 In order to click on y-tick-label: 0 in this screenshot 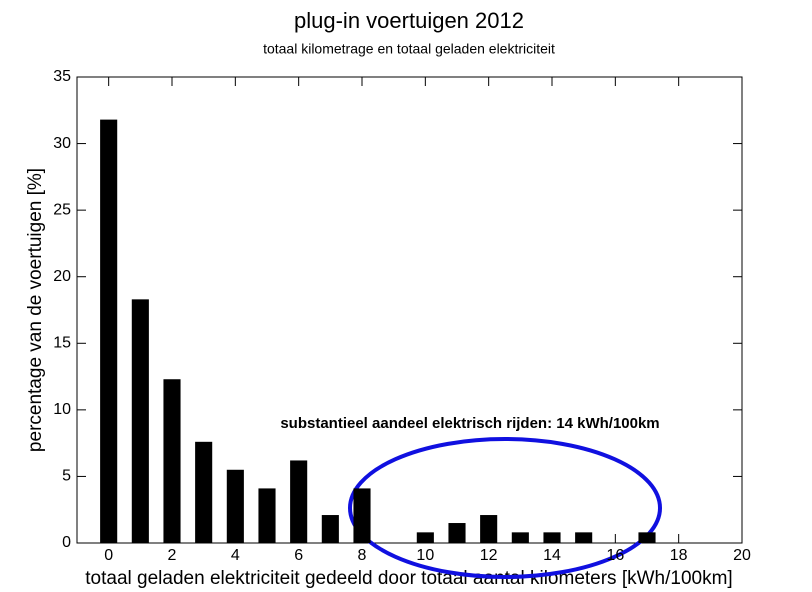, I will do `click(66, 542)`.